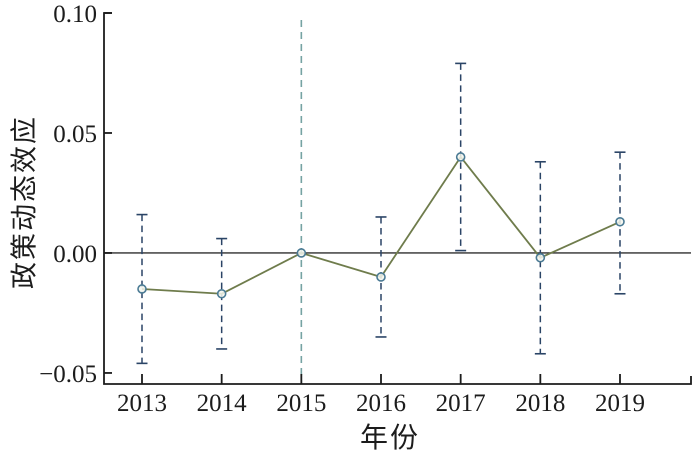  I want to click on x-tick-label: 2017, so click(461, 403).